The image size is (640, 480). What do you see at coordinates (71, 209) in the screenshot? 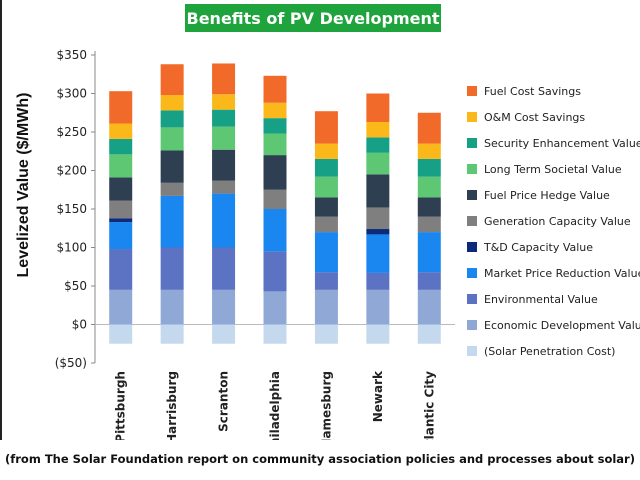
I see `y-tick-label: $150` at bounding box center [71, 209].